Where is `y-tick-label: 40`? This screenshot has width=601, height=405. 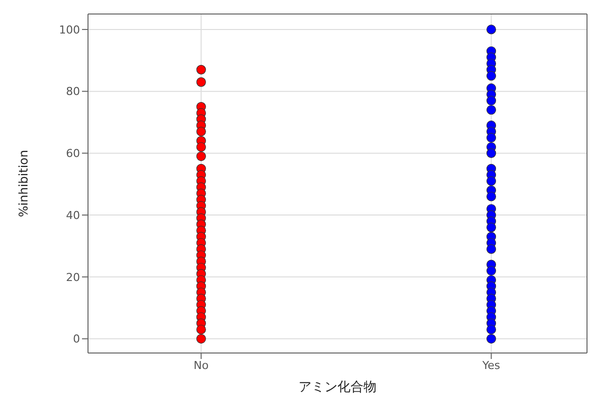 y-tick-label: 40 is located at coordinates (73, 215).